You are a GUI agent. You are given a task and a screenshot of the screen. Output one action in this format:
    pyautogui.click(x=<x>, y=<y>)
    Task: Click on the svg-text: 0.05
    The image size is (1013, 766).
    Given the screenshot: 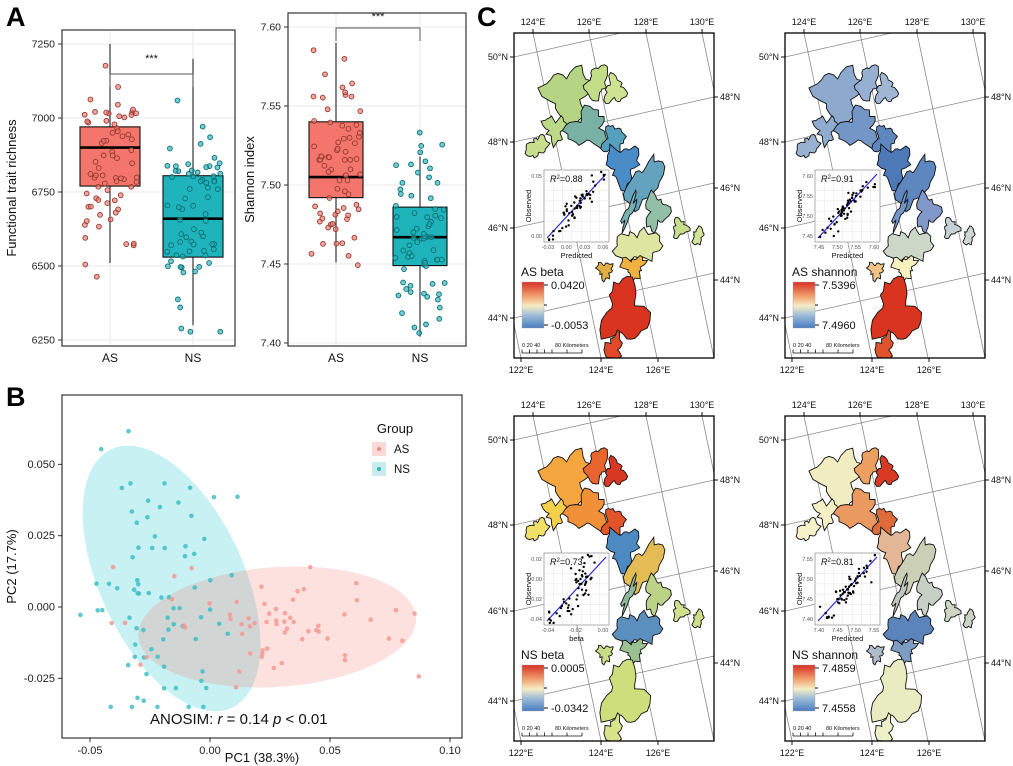 What is the action you would take?
    pyautogui.click(x=536, y=177)
    